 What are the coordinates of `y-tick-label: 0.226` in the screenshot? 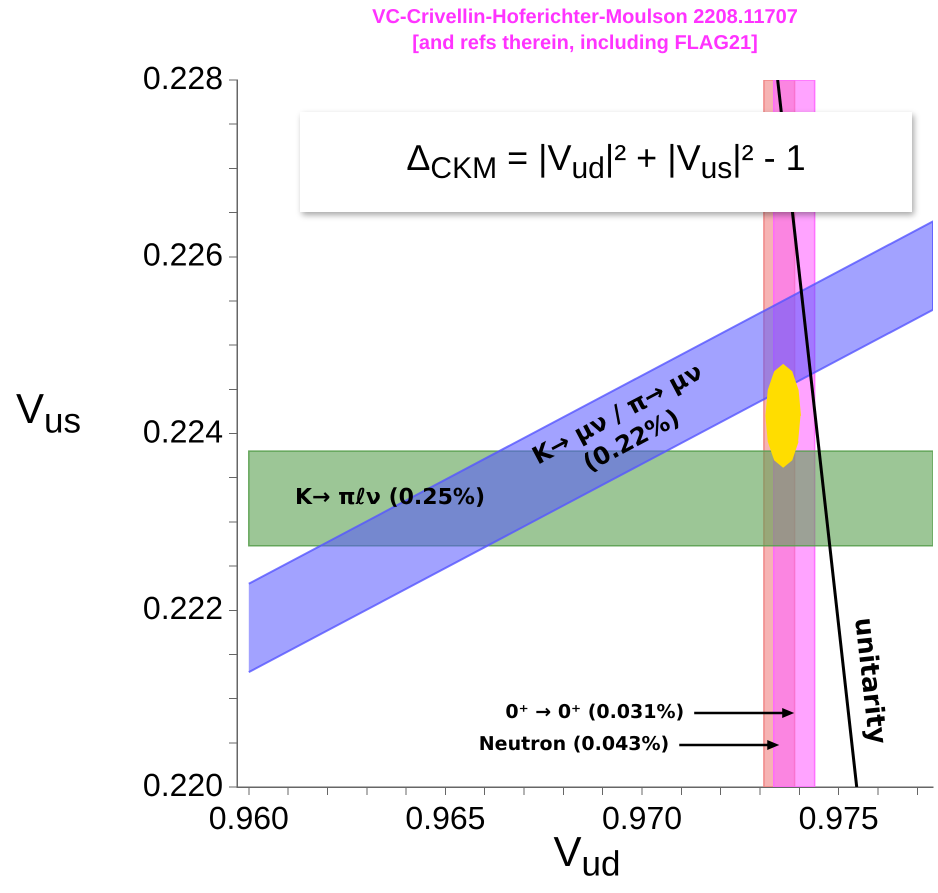 It's located at (182, 254).